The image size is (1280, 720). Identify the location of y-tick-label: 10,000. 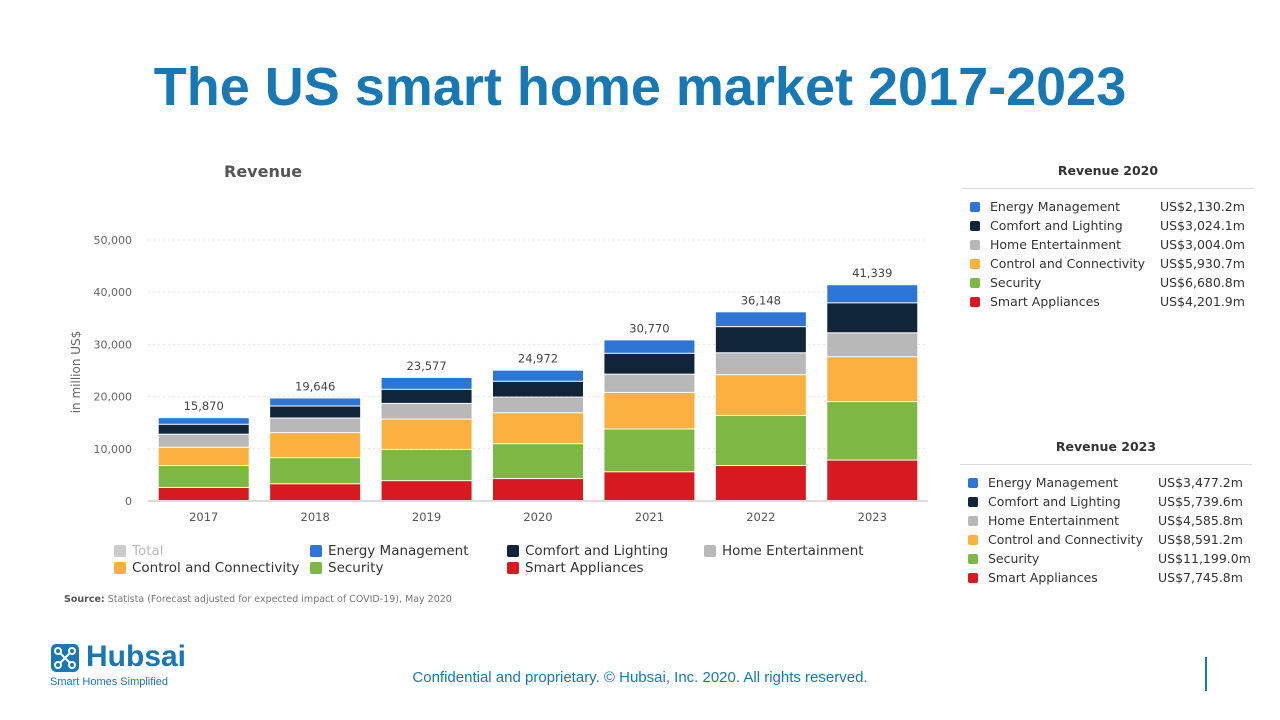
(113, 449).